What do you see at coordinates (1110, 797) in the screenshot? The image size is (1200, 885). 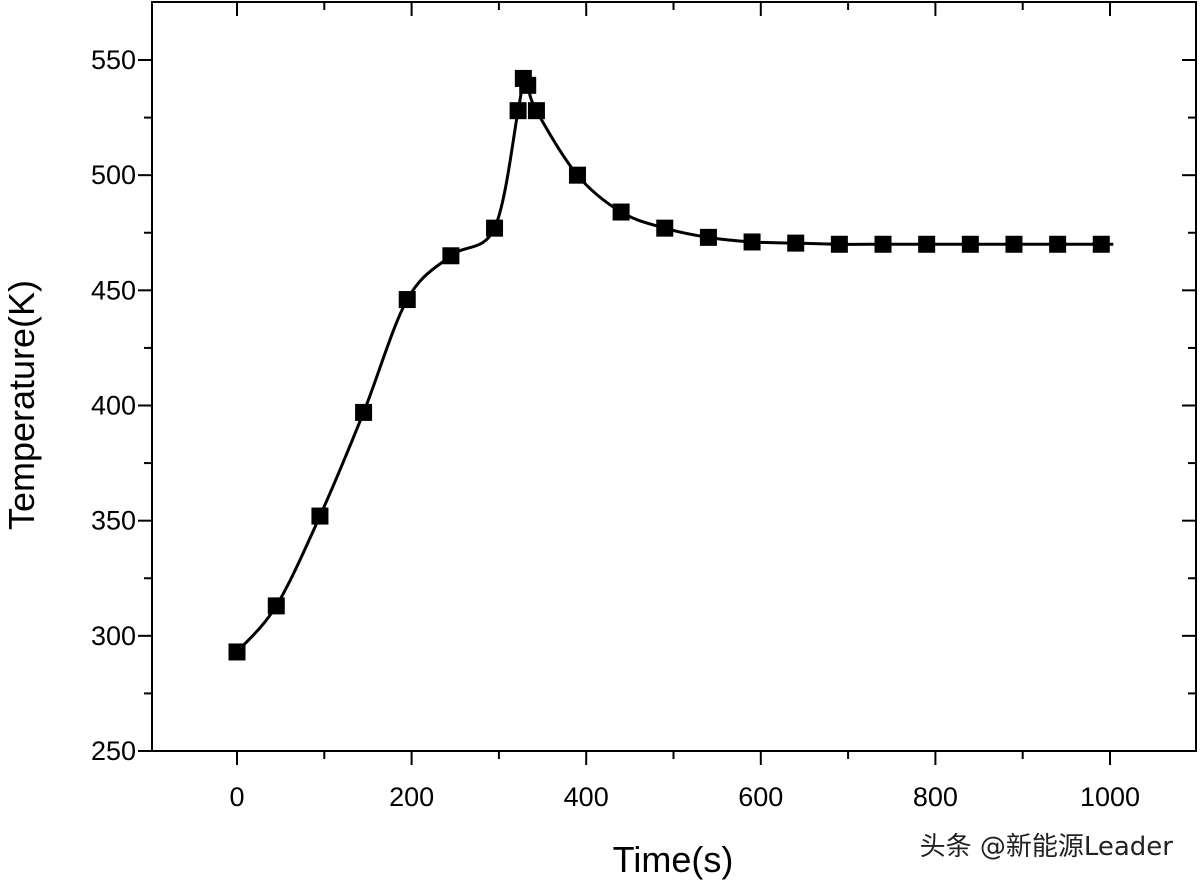 I see `x-tick-label: 1000` at bounding box center [1110, 797].